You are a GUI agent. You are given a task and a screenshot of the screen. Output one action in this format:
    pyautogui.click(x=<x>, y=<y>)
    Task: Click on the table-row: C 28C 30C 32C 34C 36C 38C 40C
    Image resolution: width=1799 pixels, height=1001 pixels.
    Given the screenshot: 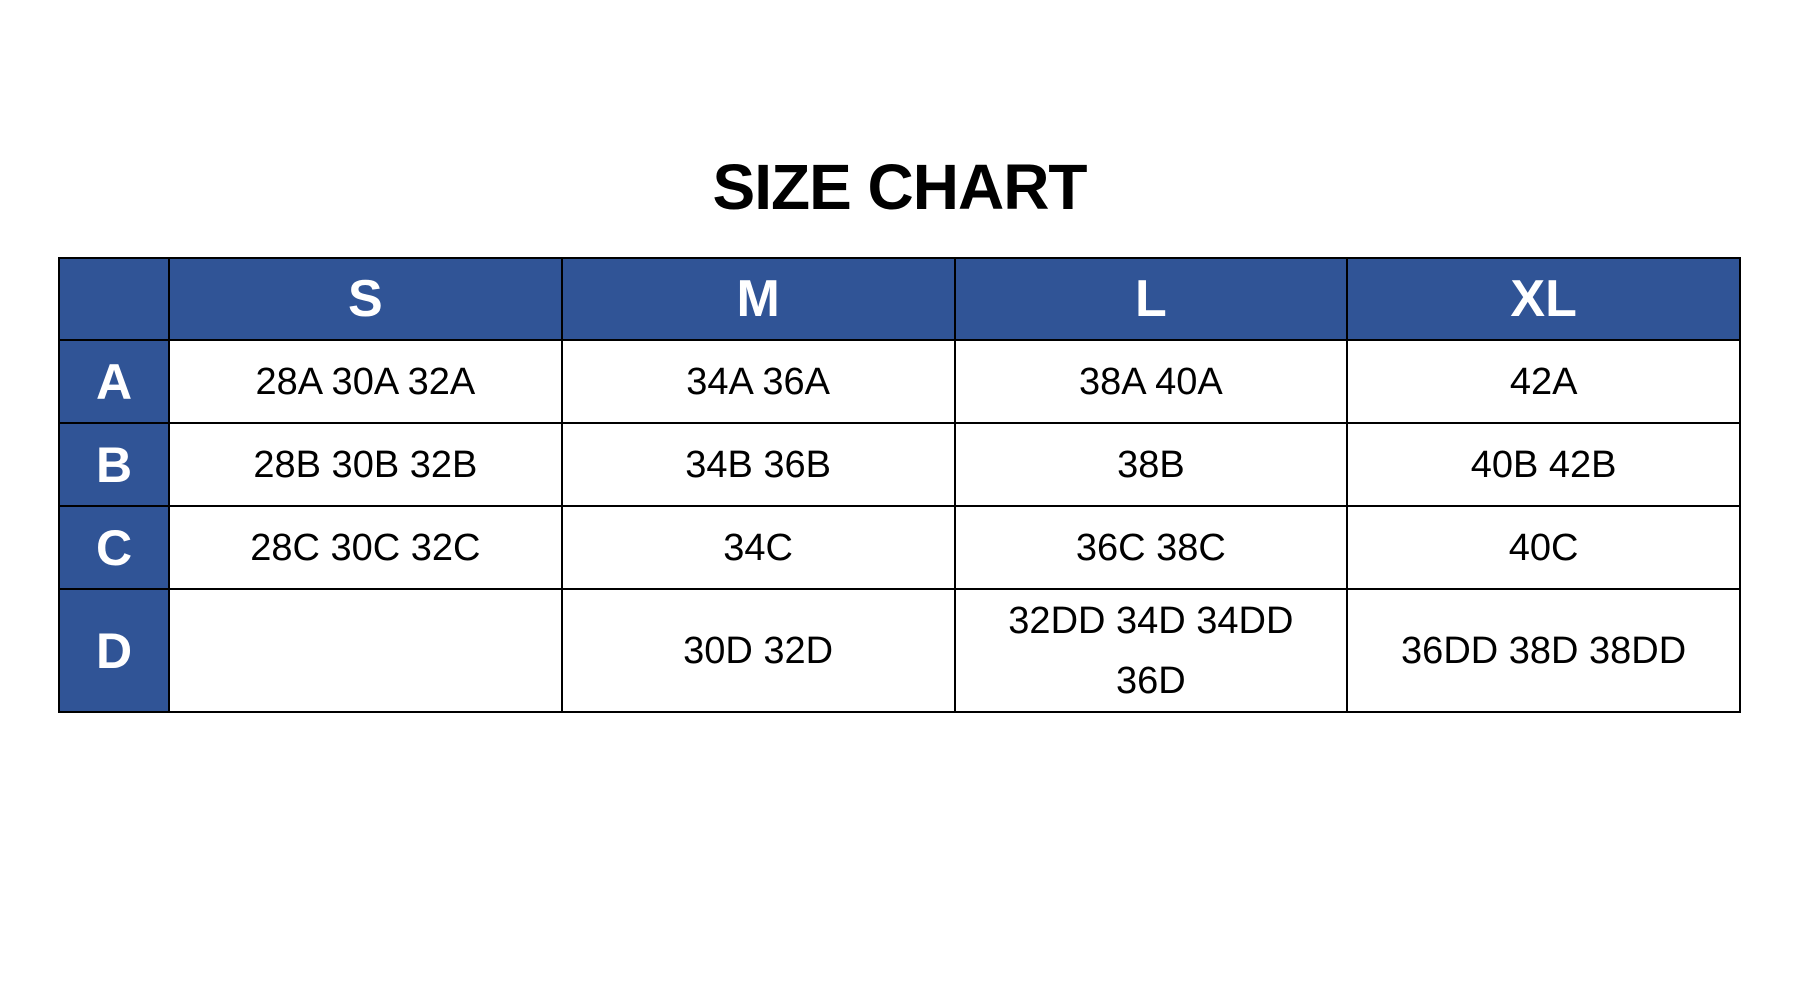 What is the action you would take?
    pyautogui.click(x=899, y=547)
    